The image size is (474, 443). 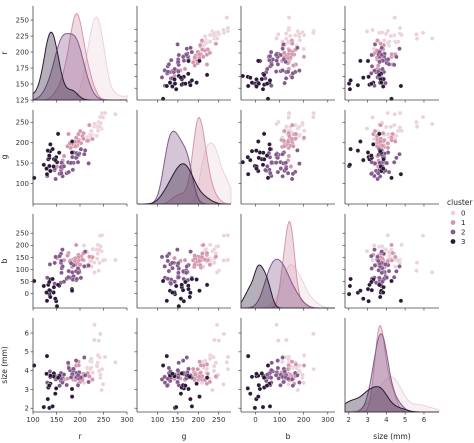 What do you see at coordinates (4, 260) in the screenshot?
I see `y-axis-label-b: b` at bounding box center [4, 260].